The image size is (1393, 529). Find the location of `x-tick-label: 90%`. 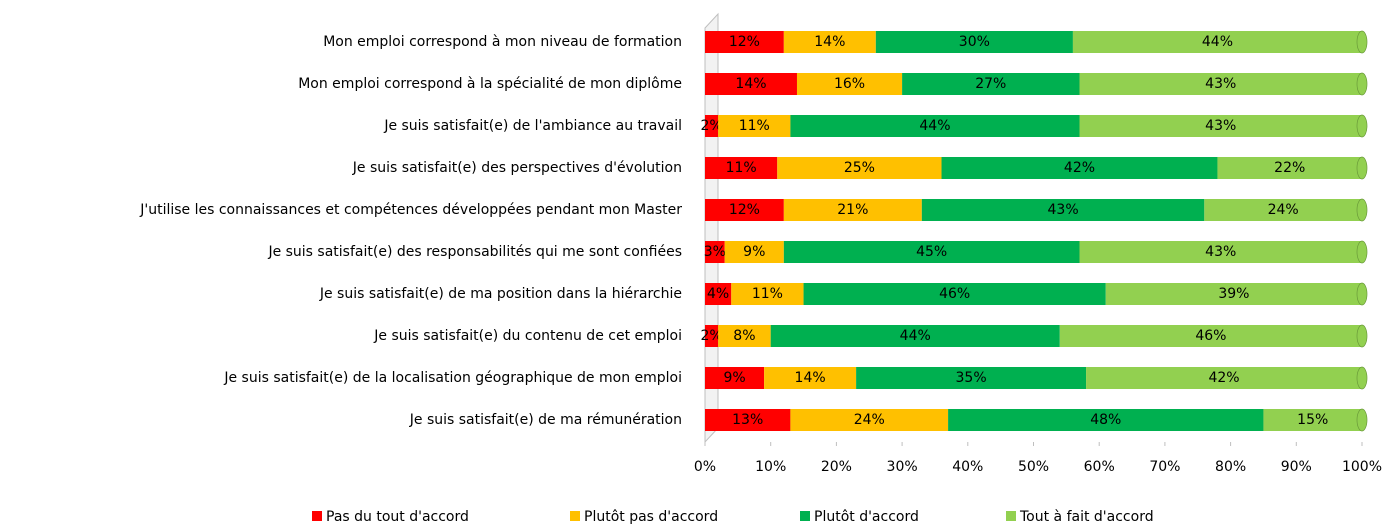

x-tick-label: 90% is located at coordinates (1296, 467).